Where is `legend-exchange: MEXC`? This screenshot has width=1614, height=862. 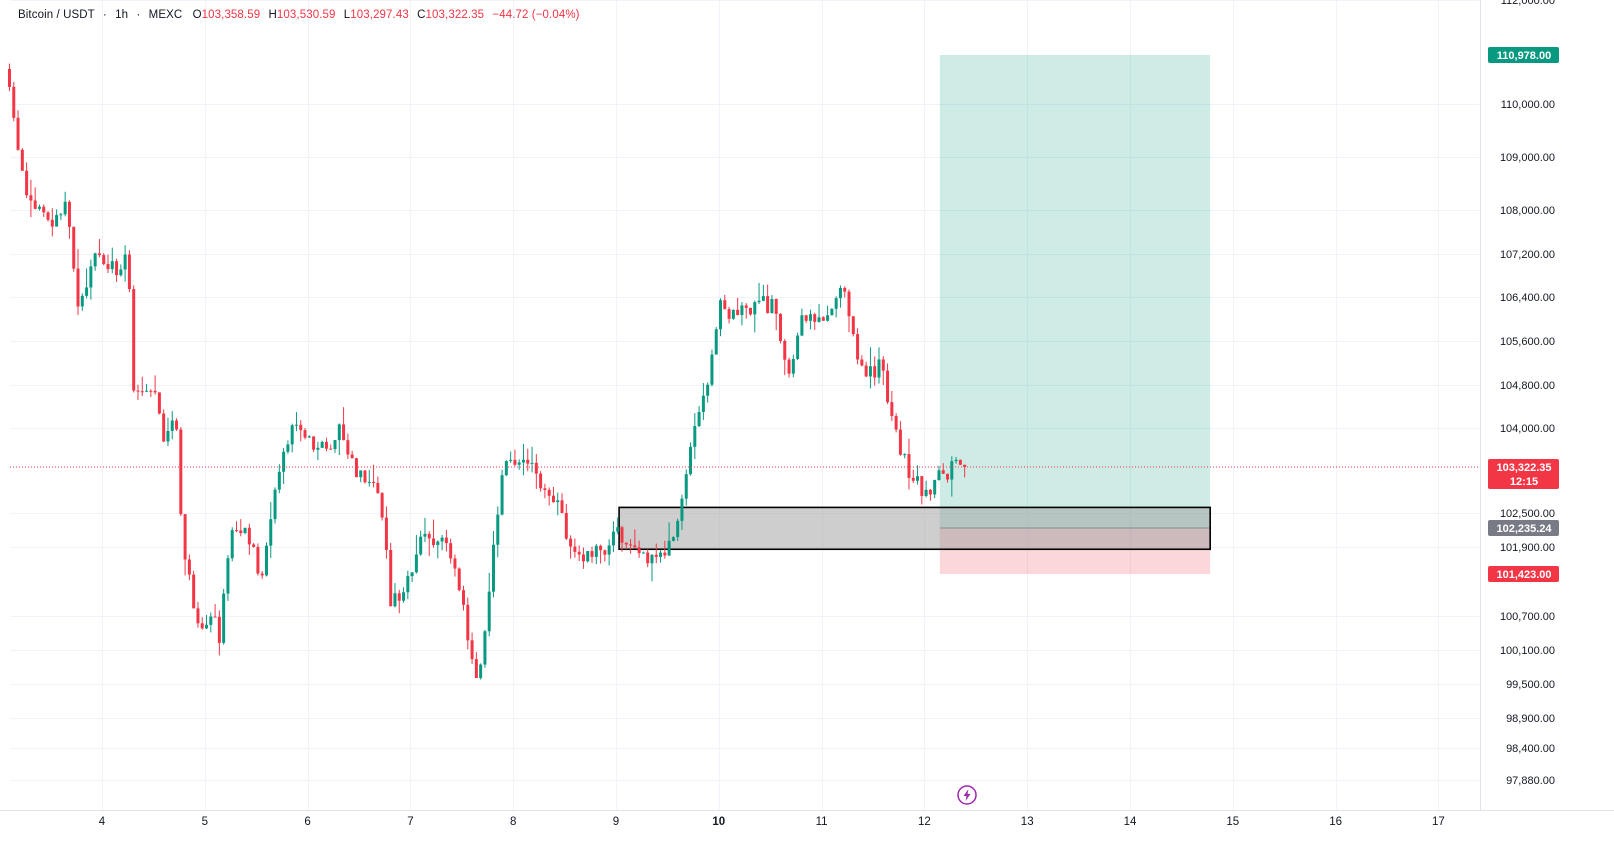 legend-exchange: MEXC is located at coordinates (165, 15).